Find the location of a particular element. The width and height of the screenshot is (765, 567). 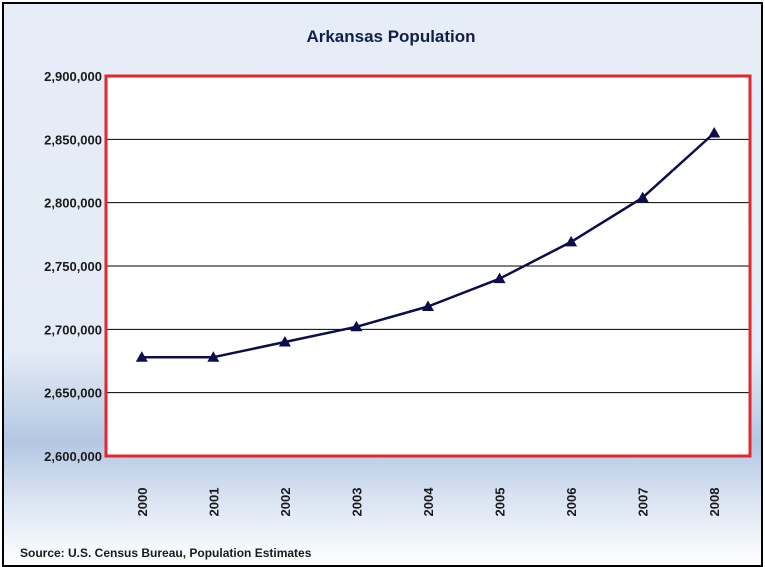

x-tick-label: 2004 is located at coordinates (428, 502).